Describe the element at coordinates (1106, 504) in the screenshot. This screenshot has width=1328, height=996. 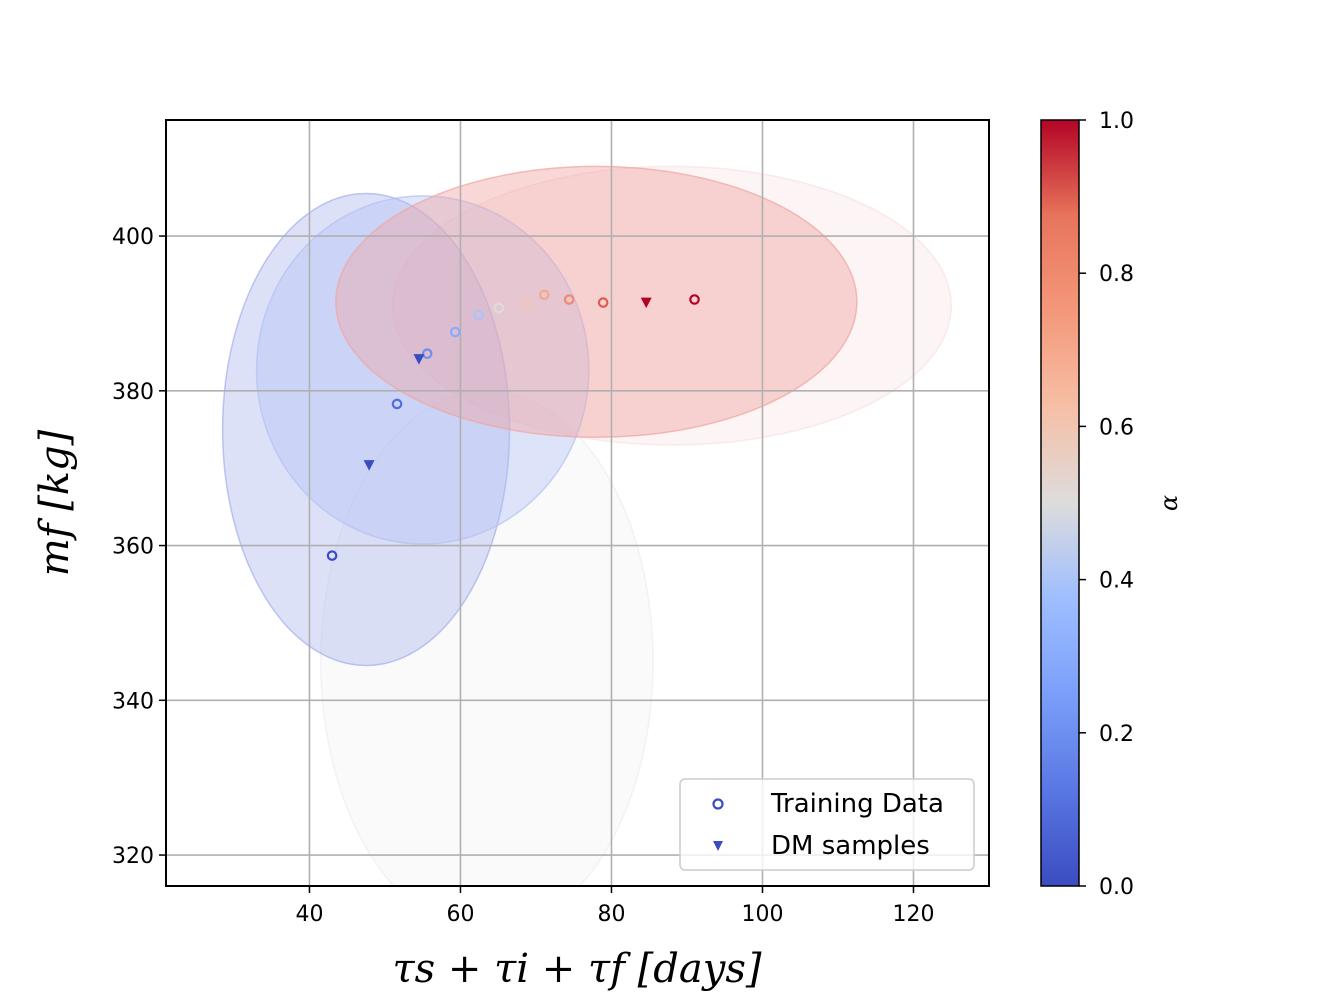
I see `colorbar-ticks: 0.0 0.2 0.4 0.6 0.8 1.0` at that location.